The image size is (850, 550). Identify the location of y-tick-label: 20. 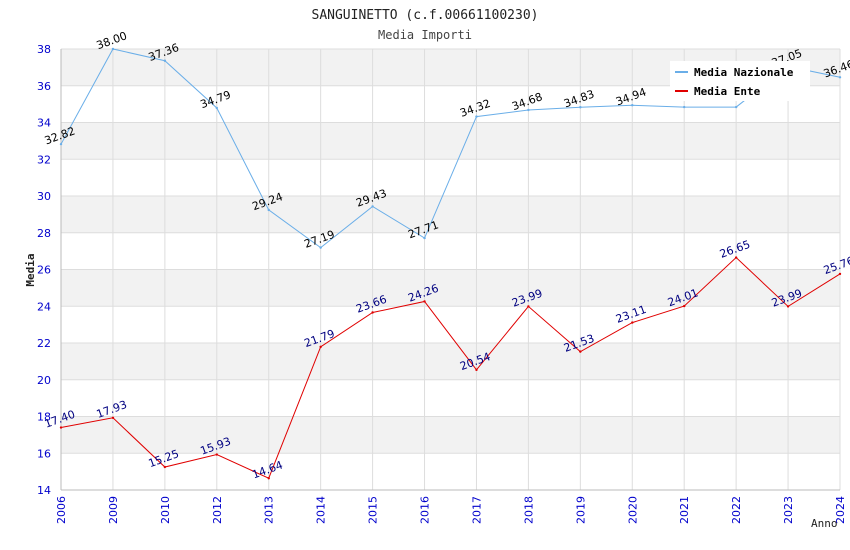
(44, 380).